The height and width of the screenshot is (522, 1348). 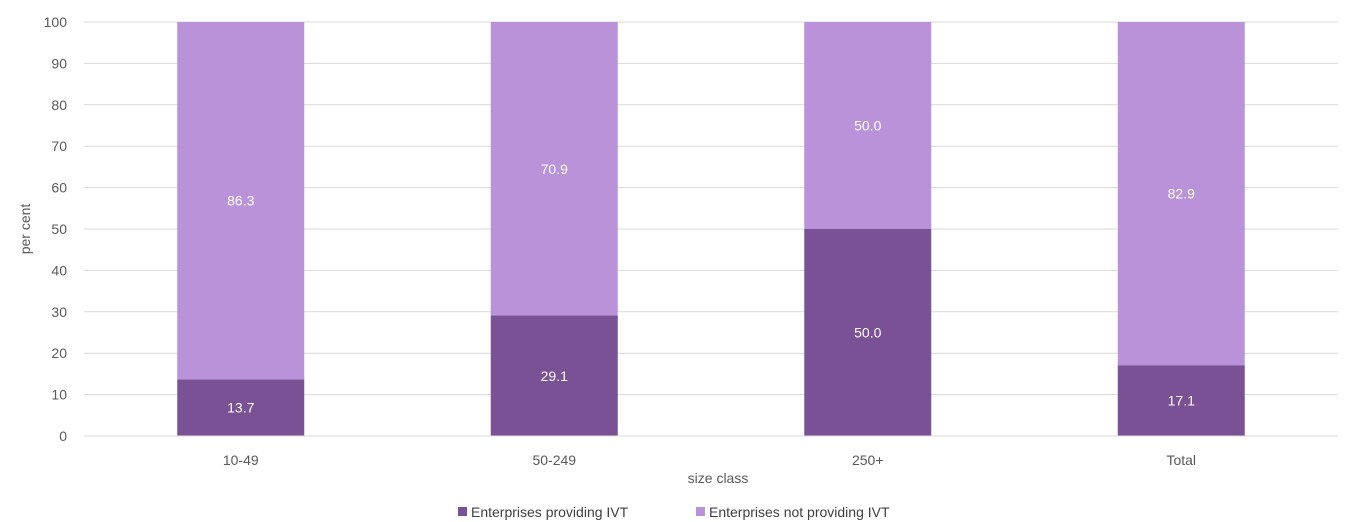 I want to click on x-tick-label-50-249: 50-249, so click(x=554, y=460).